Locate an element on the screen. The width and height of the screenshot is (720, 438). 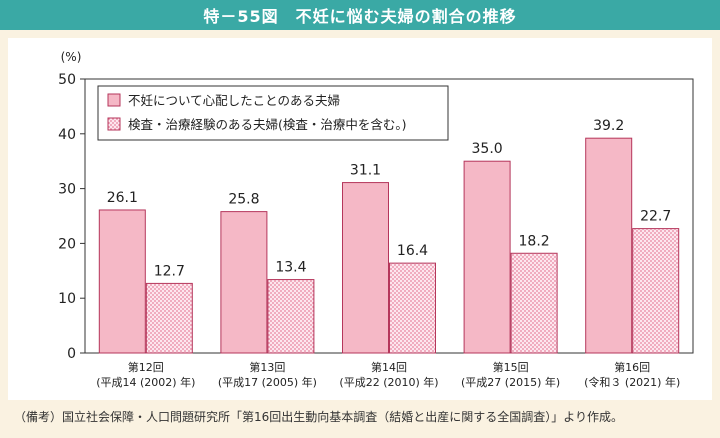
y-tick-label: 30 is located at coordinates (67, 190).